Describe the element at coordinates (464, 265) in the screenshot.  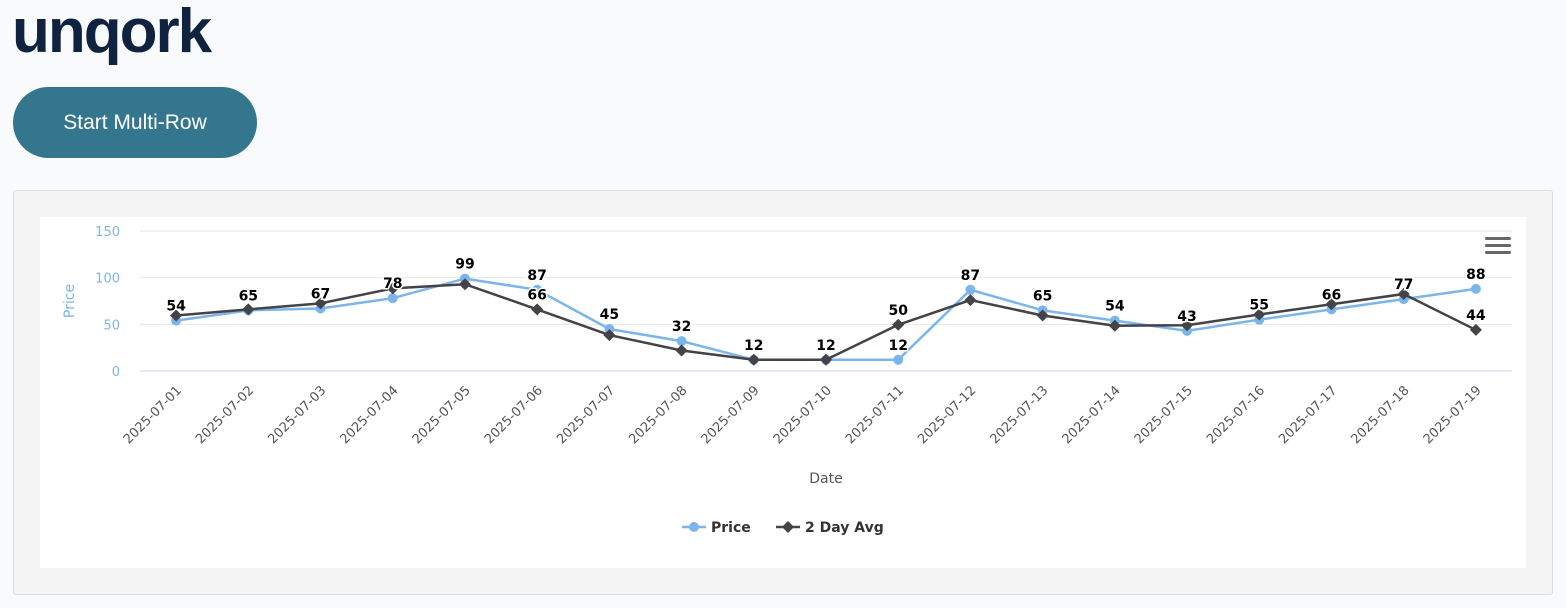
I see `data-label: 99` at that location.